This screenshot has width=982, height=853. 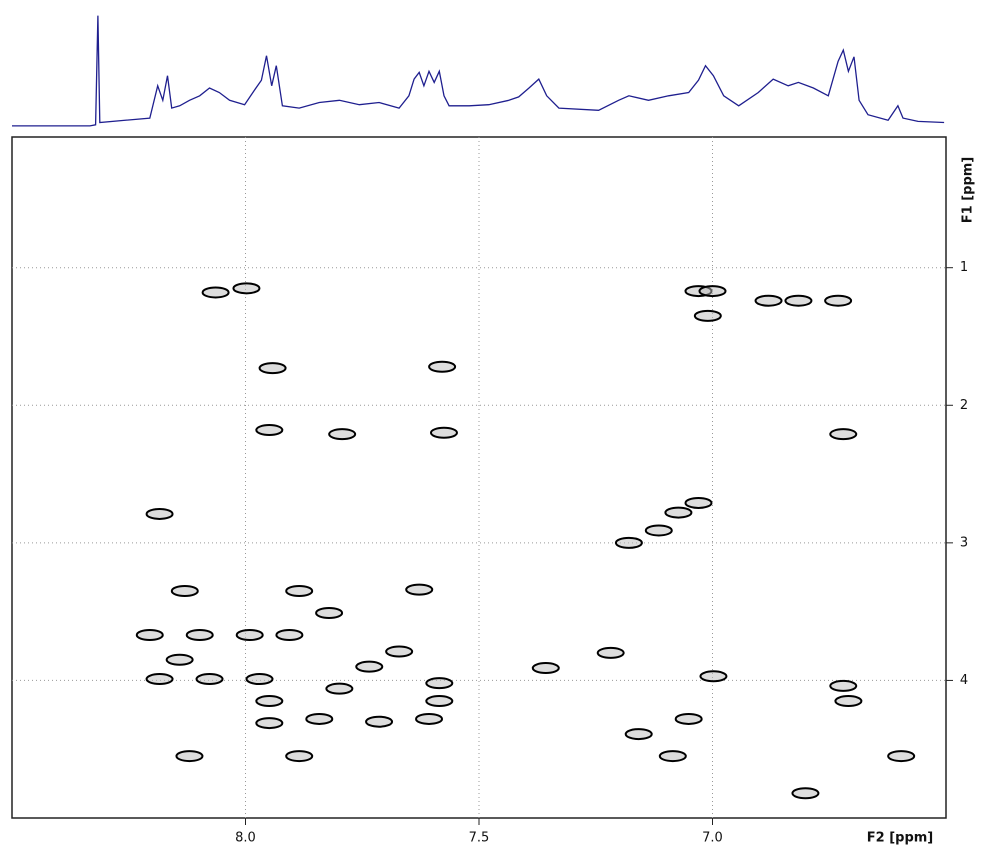 I want to click on y-tick-label: 1, so click(x=964, y=267).